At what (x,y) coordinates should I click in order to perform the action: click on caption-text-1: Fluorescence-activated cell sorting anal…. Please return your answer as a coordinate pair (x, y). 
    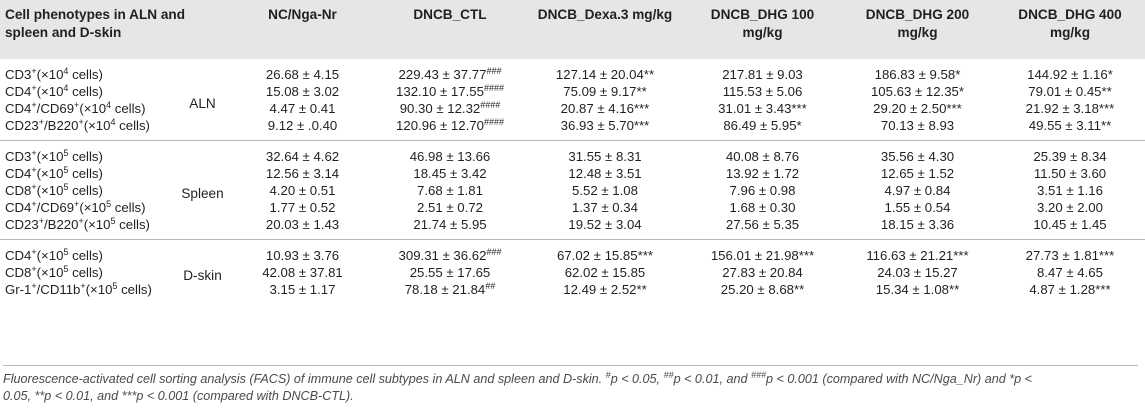
    Looking at the image, I should click on (304, 379).